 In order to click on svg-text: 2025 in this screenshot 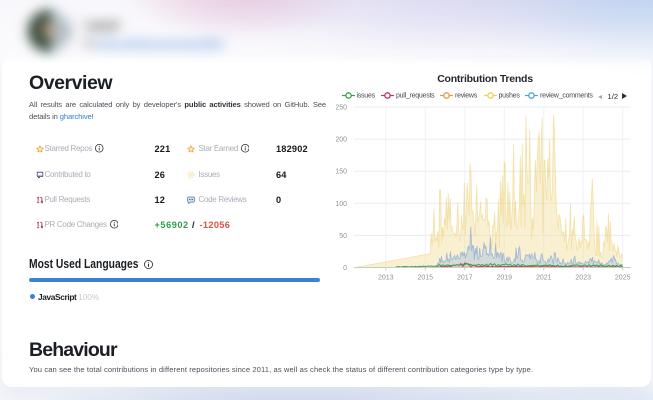, I will do `click(623, 278)`.